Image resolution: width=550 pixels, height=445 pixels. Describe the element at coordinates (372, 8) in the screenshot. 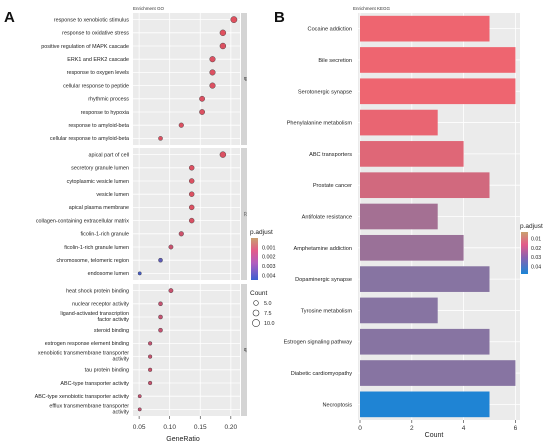

I see `kegg-chart-title: Enrichment KEGG` at that location.